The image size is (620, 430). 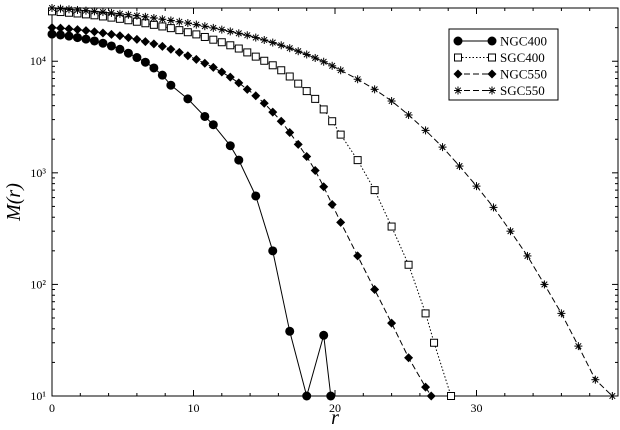 I want to click on x-tick-label: 10, so click(x=194, y=408).